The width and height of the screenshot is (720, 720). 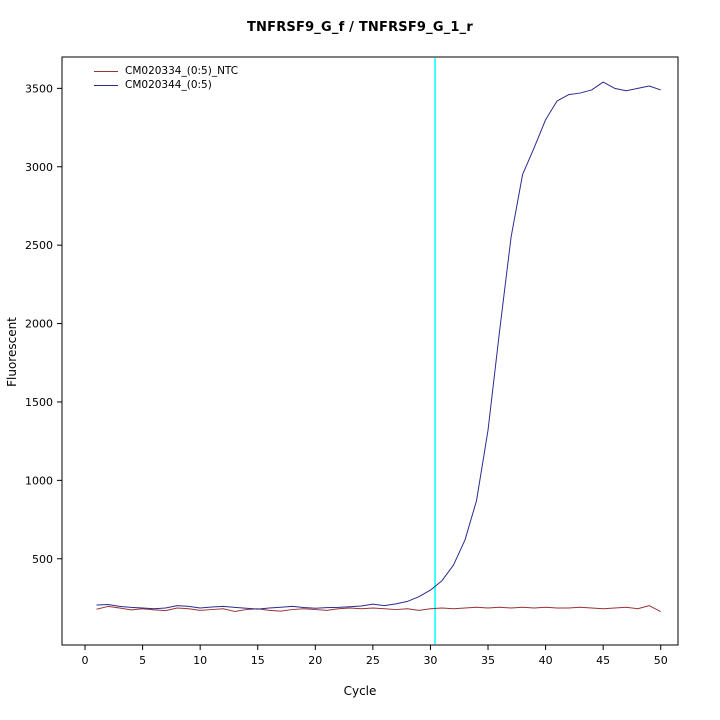 I want to click on svg-text: 1500, so click(x=39, y=402).